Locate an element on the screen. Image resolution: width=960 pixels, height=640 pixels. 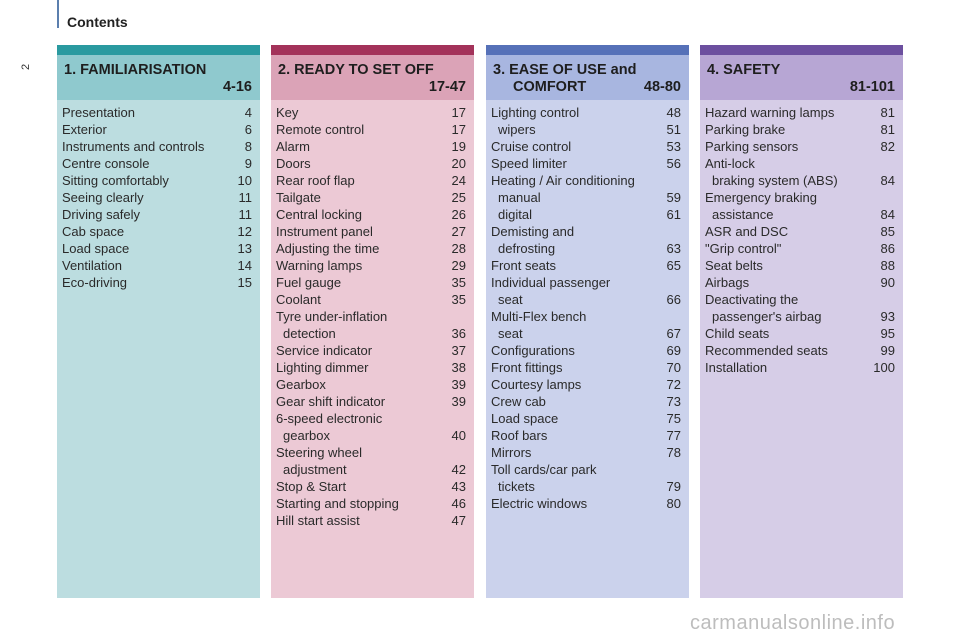
toc-entry: tickets 79 is located at coordinates (586, 486).